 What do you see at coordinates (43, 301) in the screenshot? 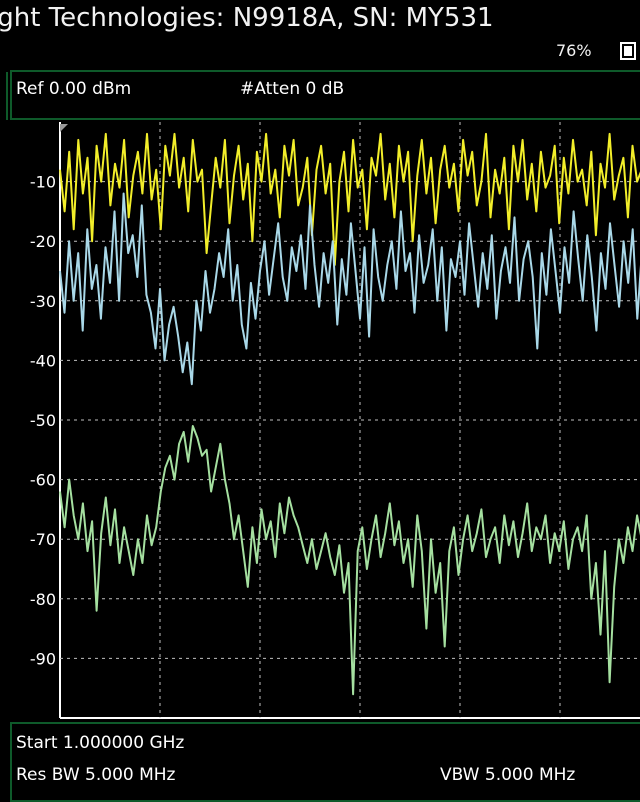
I see `y-tick-label: -30` at bounding box center [43, 301].